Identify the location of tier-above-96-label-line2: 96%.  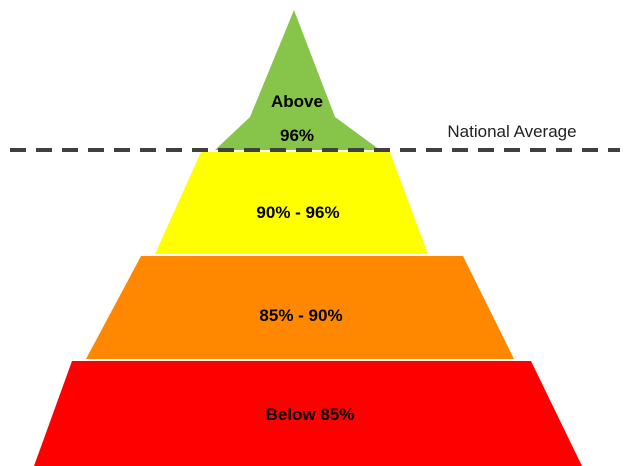
(297, 135).